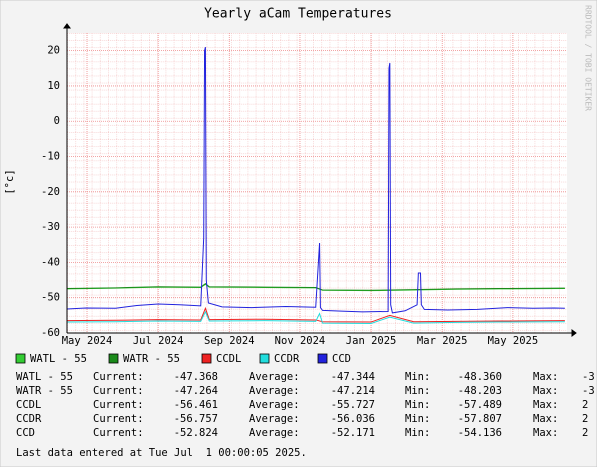 Image resolution: width=597 pixels, height=467 pixels. Describe the element at coordinates (196, 391) in the screenshot. I see `stats-cell: -47.264` at that location.